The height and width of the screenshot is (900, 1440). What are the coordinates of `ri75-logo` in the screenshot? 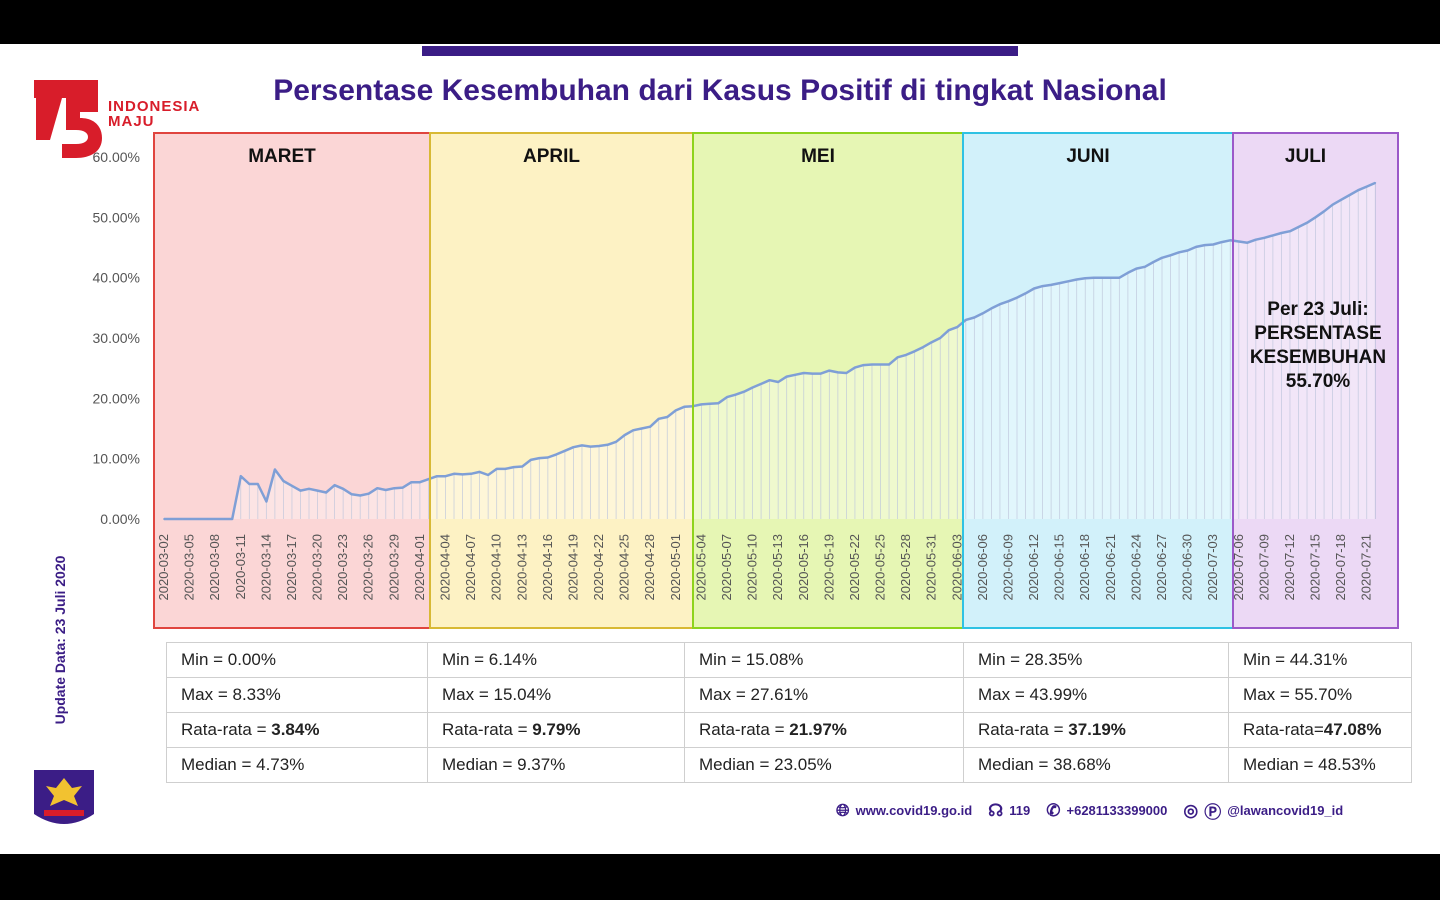 It's located at (68, 119).